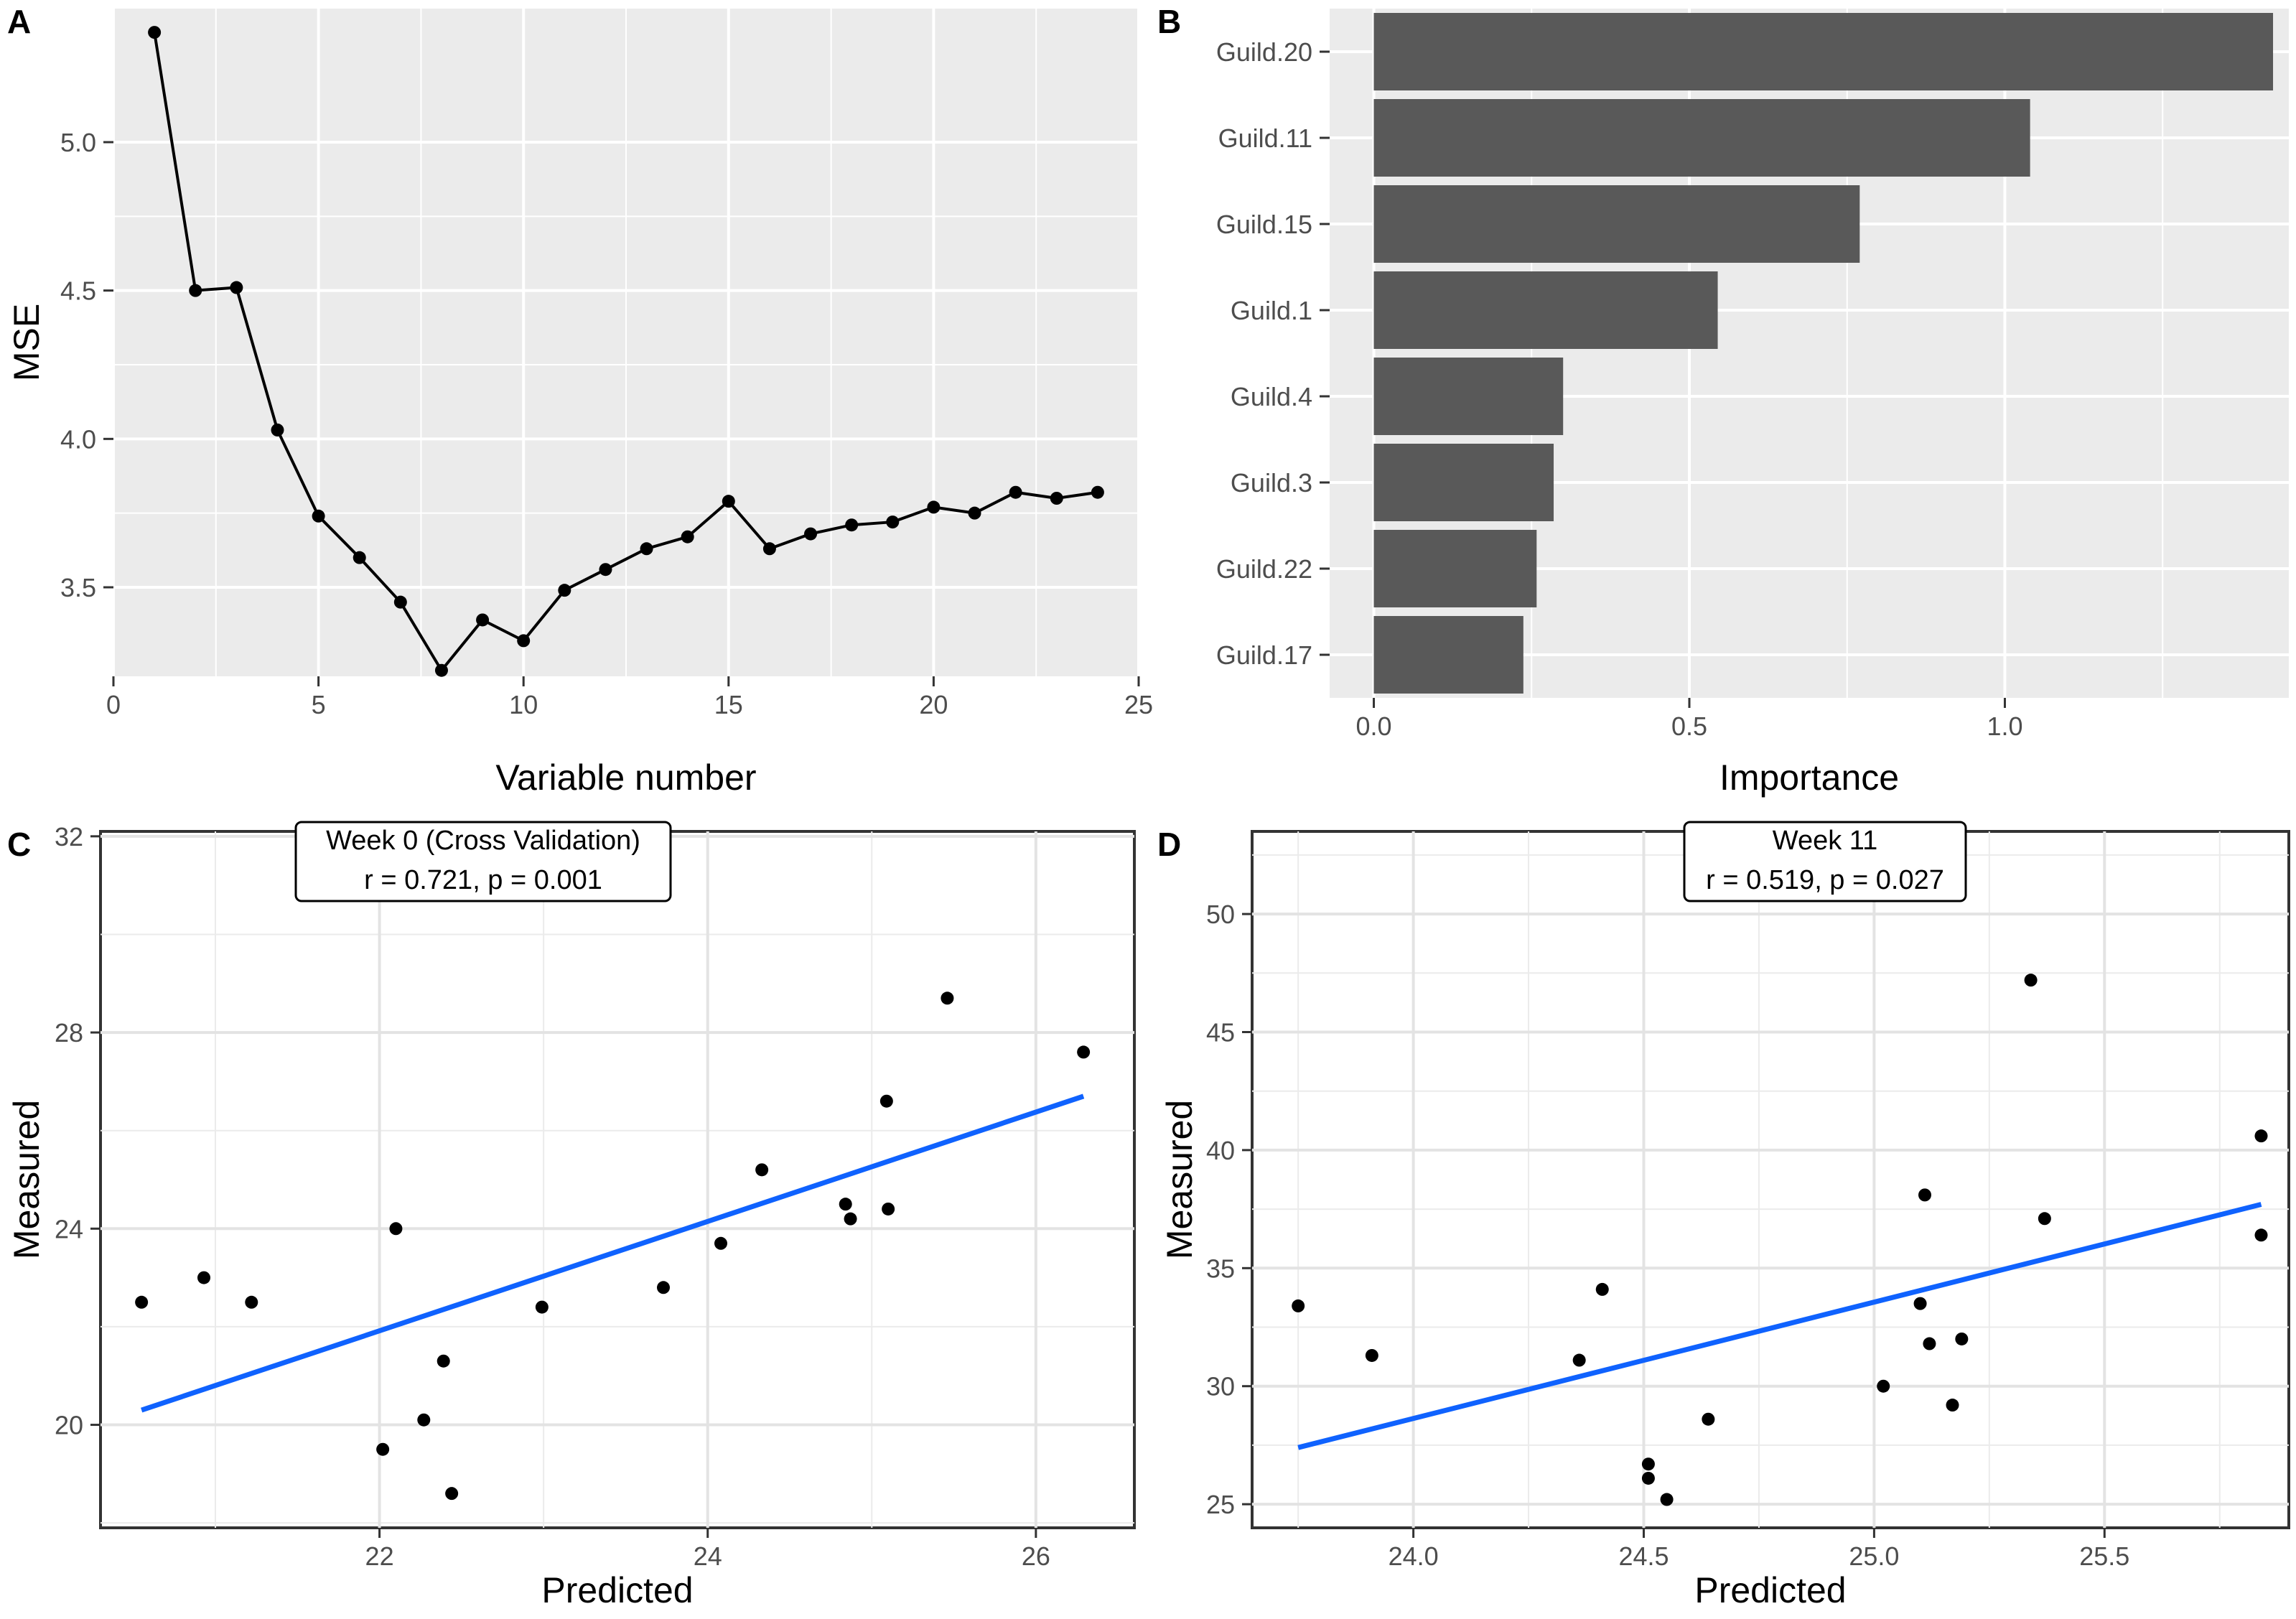 This screenshot has height=1619, width=2296. What do you see at coordinates (78, 291) in the screenshot?
I see `panel-a-y-tick-label: 4.5` at bounding box center [78, 291].